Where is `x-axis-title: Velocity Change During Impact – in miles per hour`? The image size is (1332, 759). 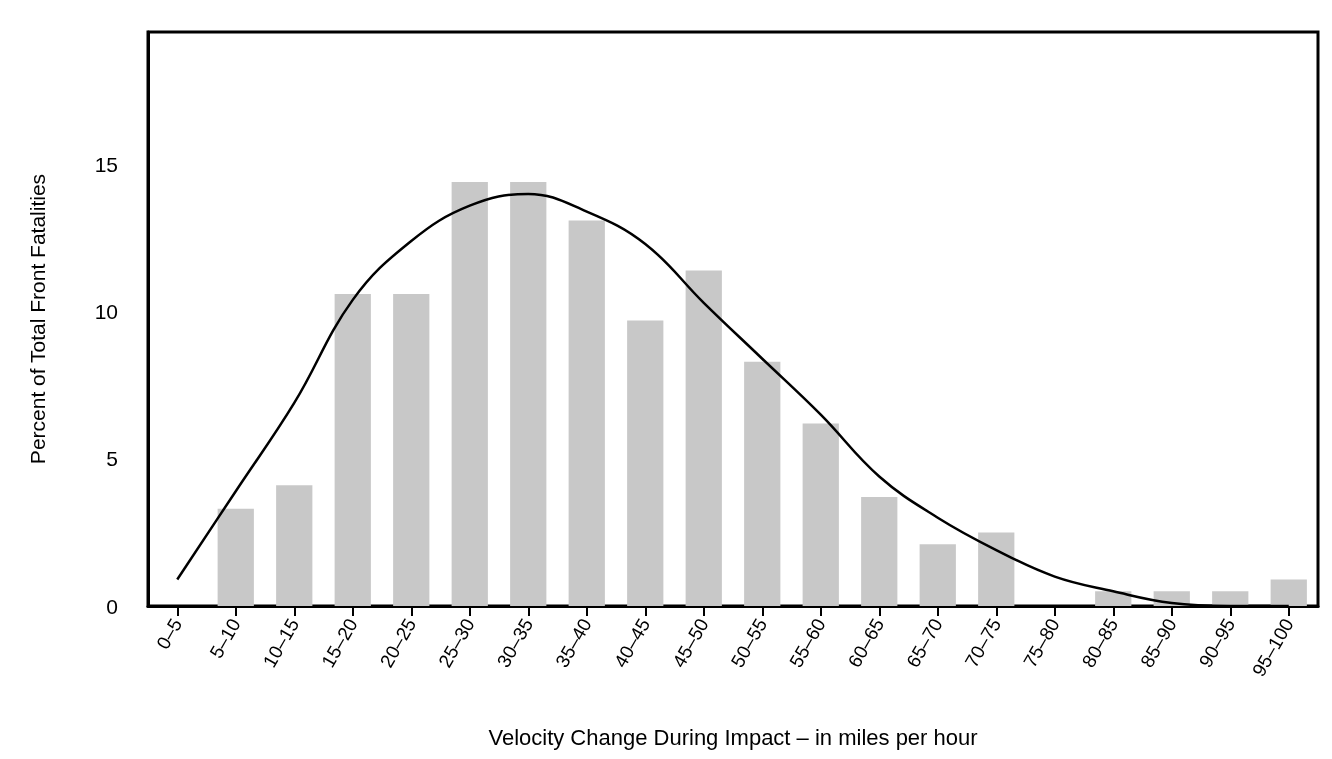
x-axis-title: Velocity Change During Impact – in miles per hour is located at coordinates (733, 737).